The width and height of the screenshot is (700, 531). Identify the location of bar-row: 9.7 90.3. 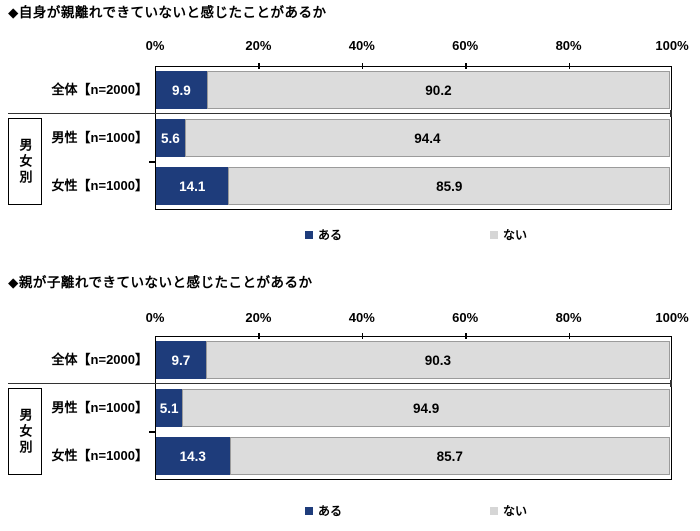
(413, 360).